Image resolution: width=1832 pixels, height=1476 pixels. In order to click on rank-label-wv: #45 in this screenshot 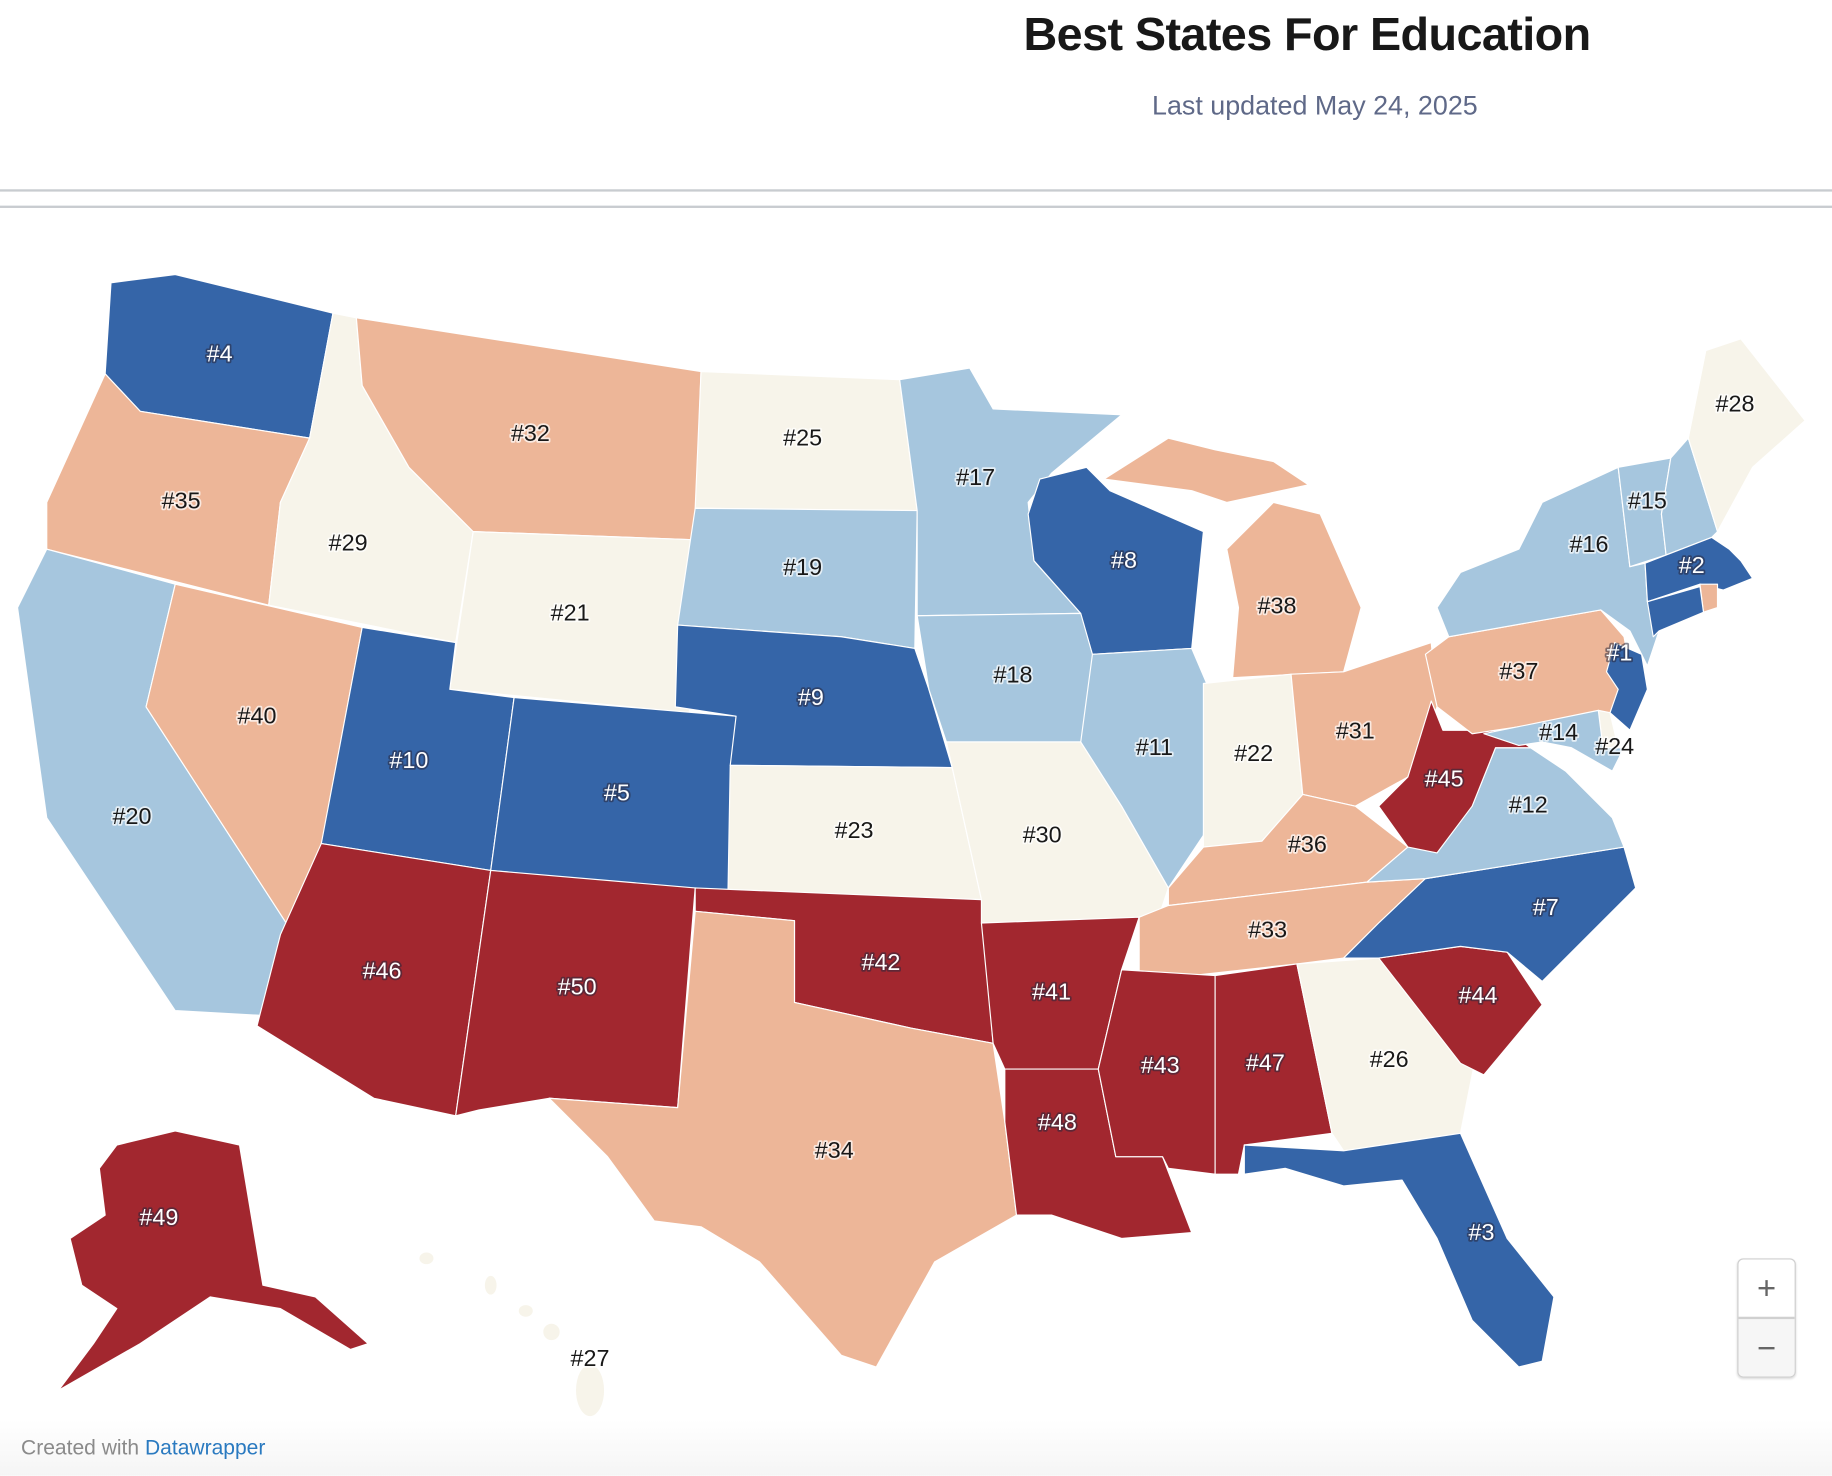, I will do `click(1444, 779)`.